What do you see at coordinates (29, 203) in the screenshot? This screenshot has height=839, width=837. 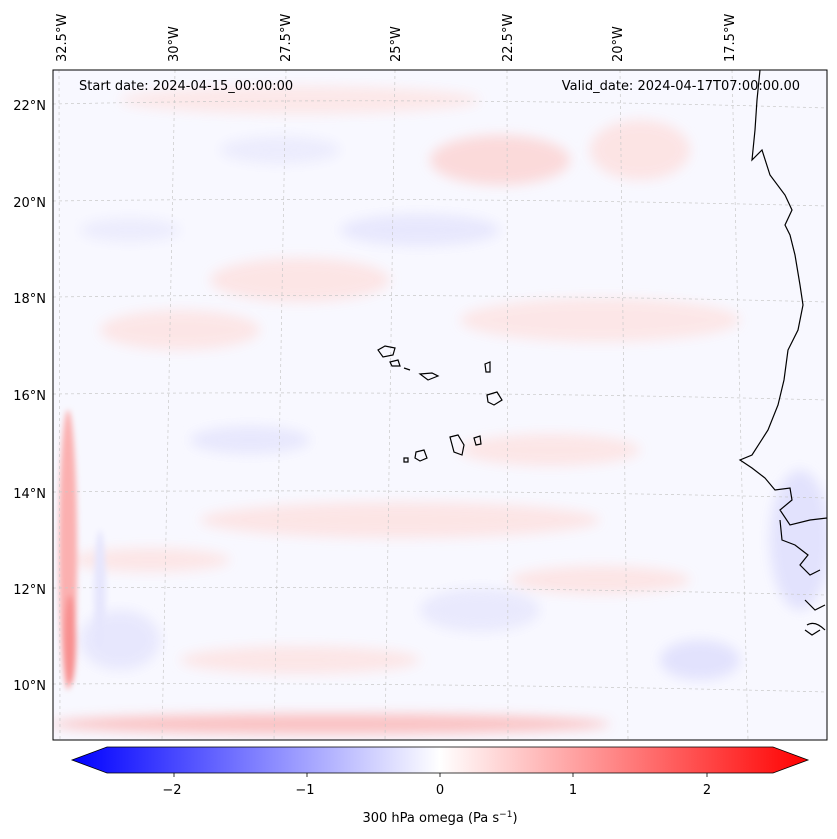 I see `lat-label: 20°N` at bounding box center [29, 203].